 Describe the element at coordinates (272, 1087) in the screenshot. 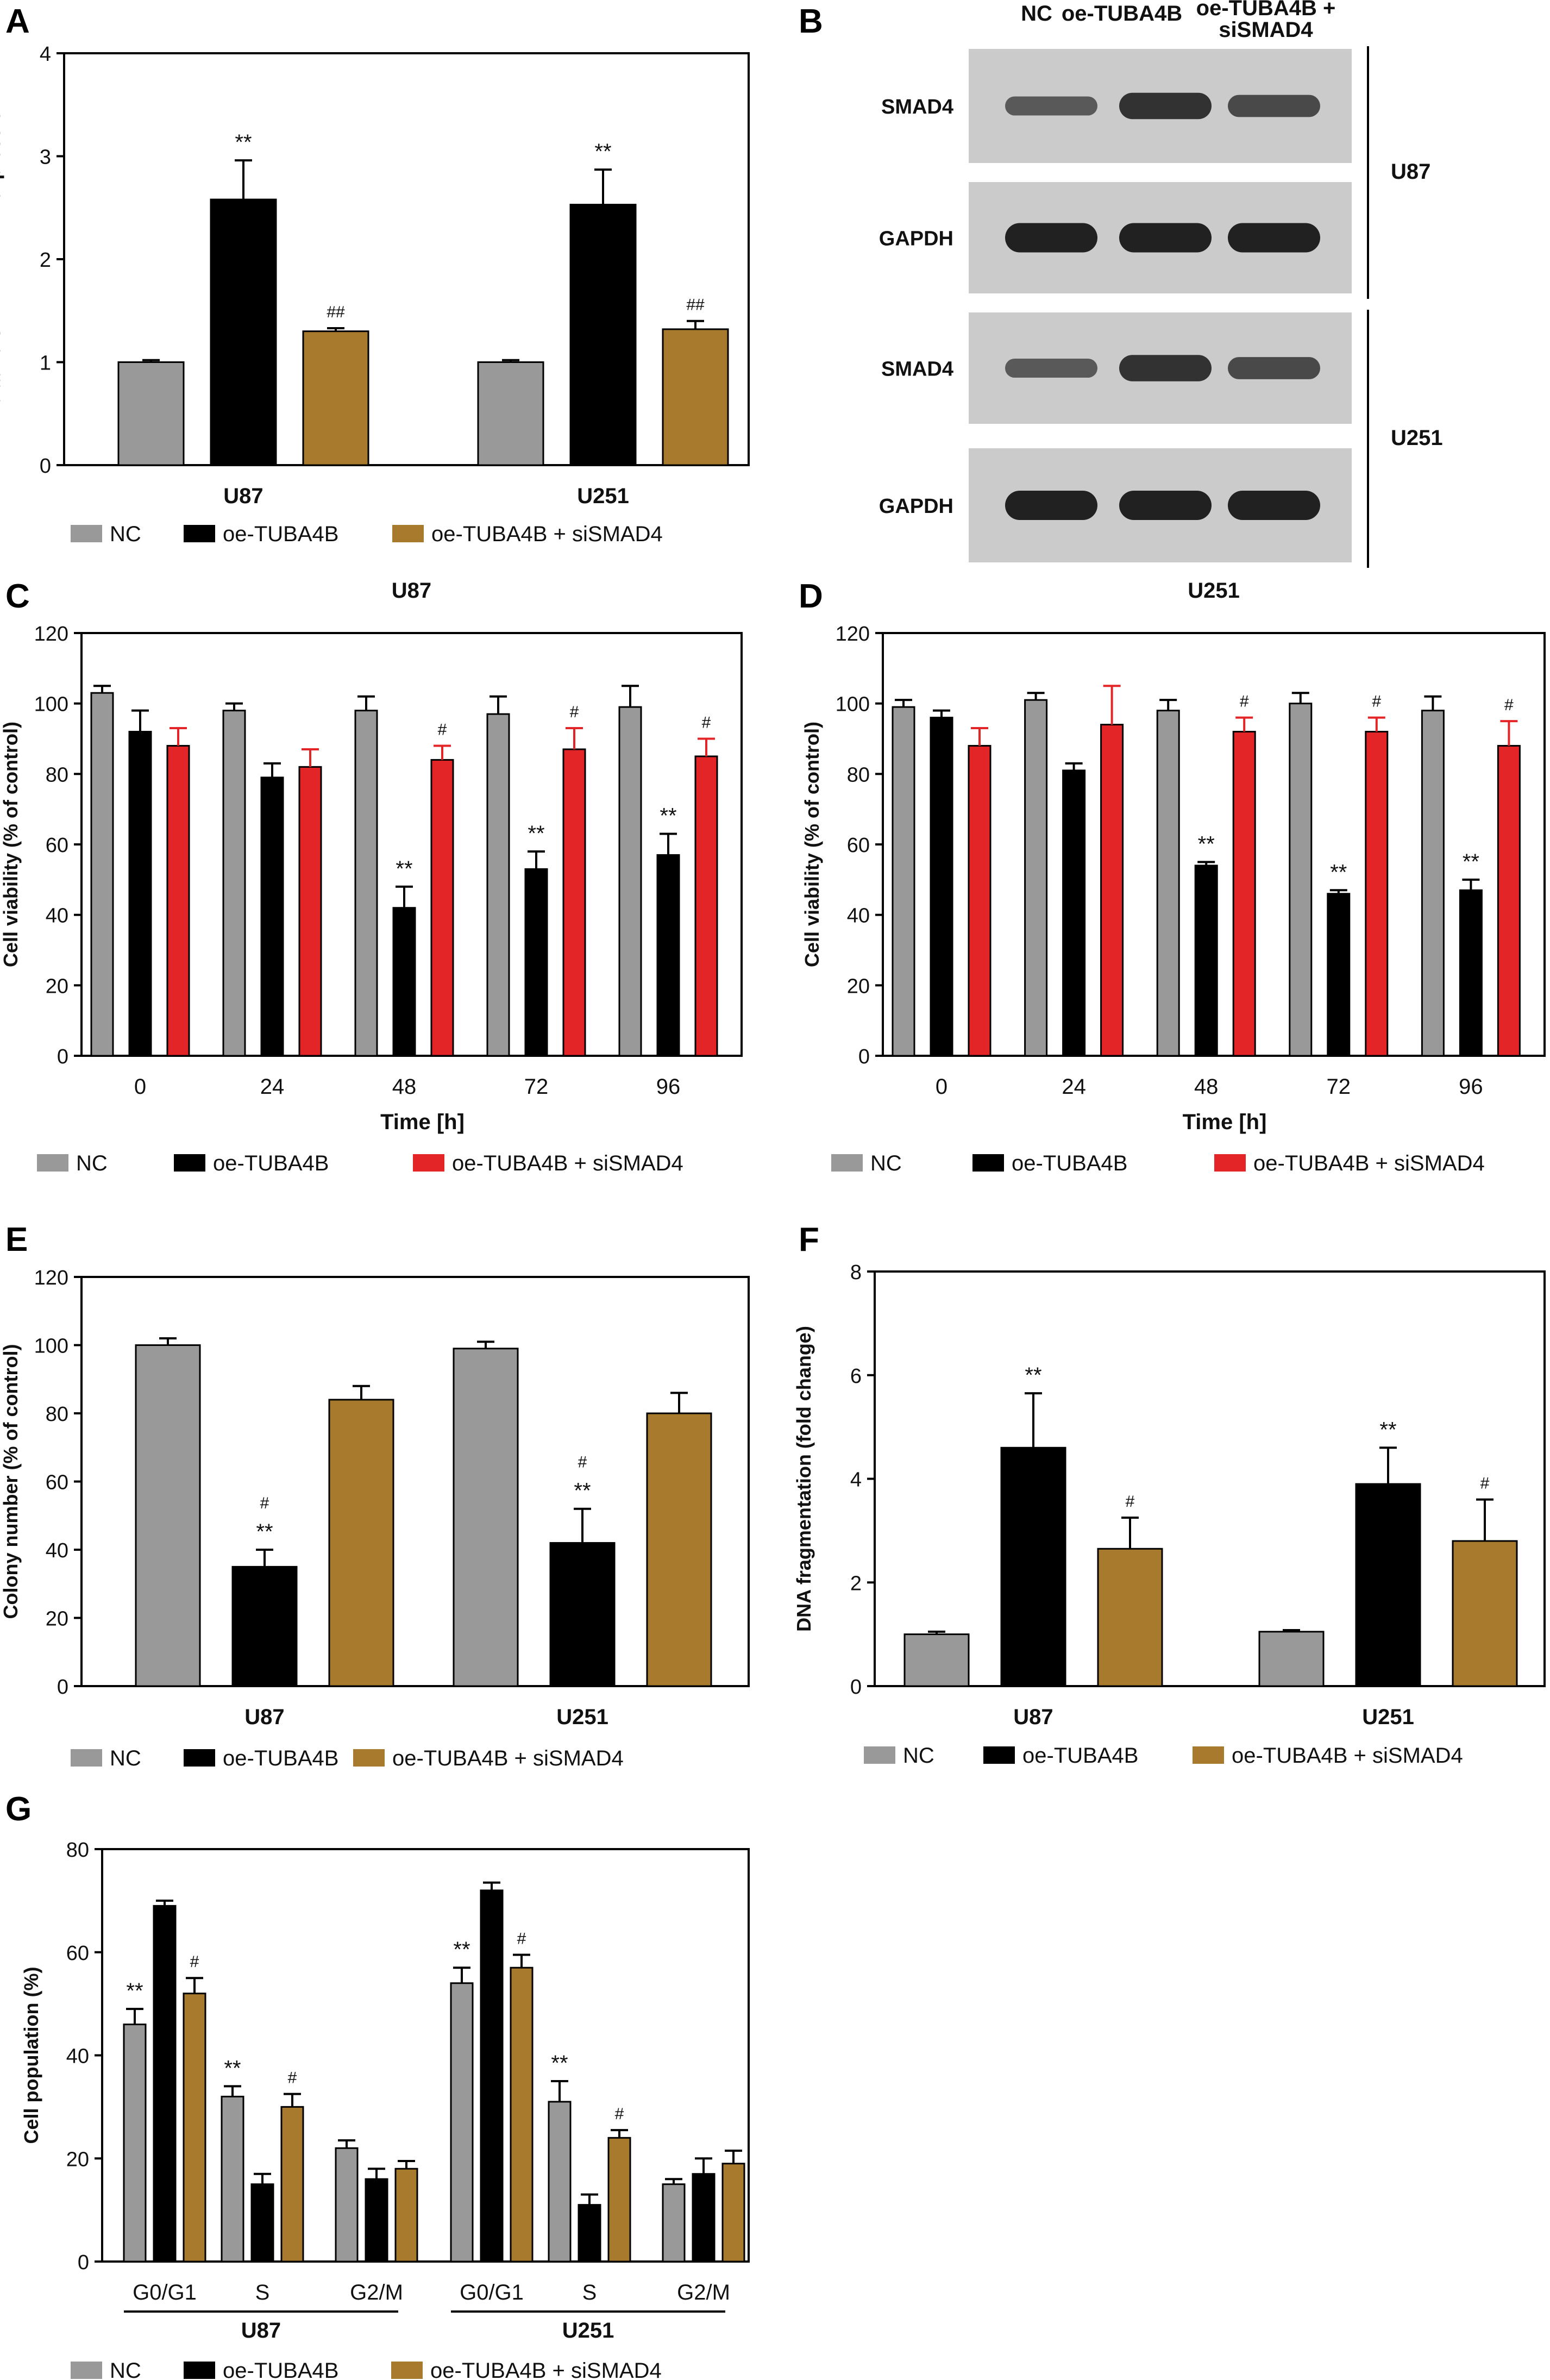

I see `x-tick-label: 24` at that location.